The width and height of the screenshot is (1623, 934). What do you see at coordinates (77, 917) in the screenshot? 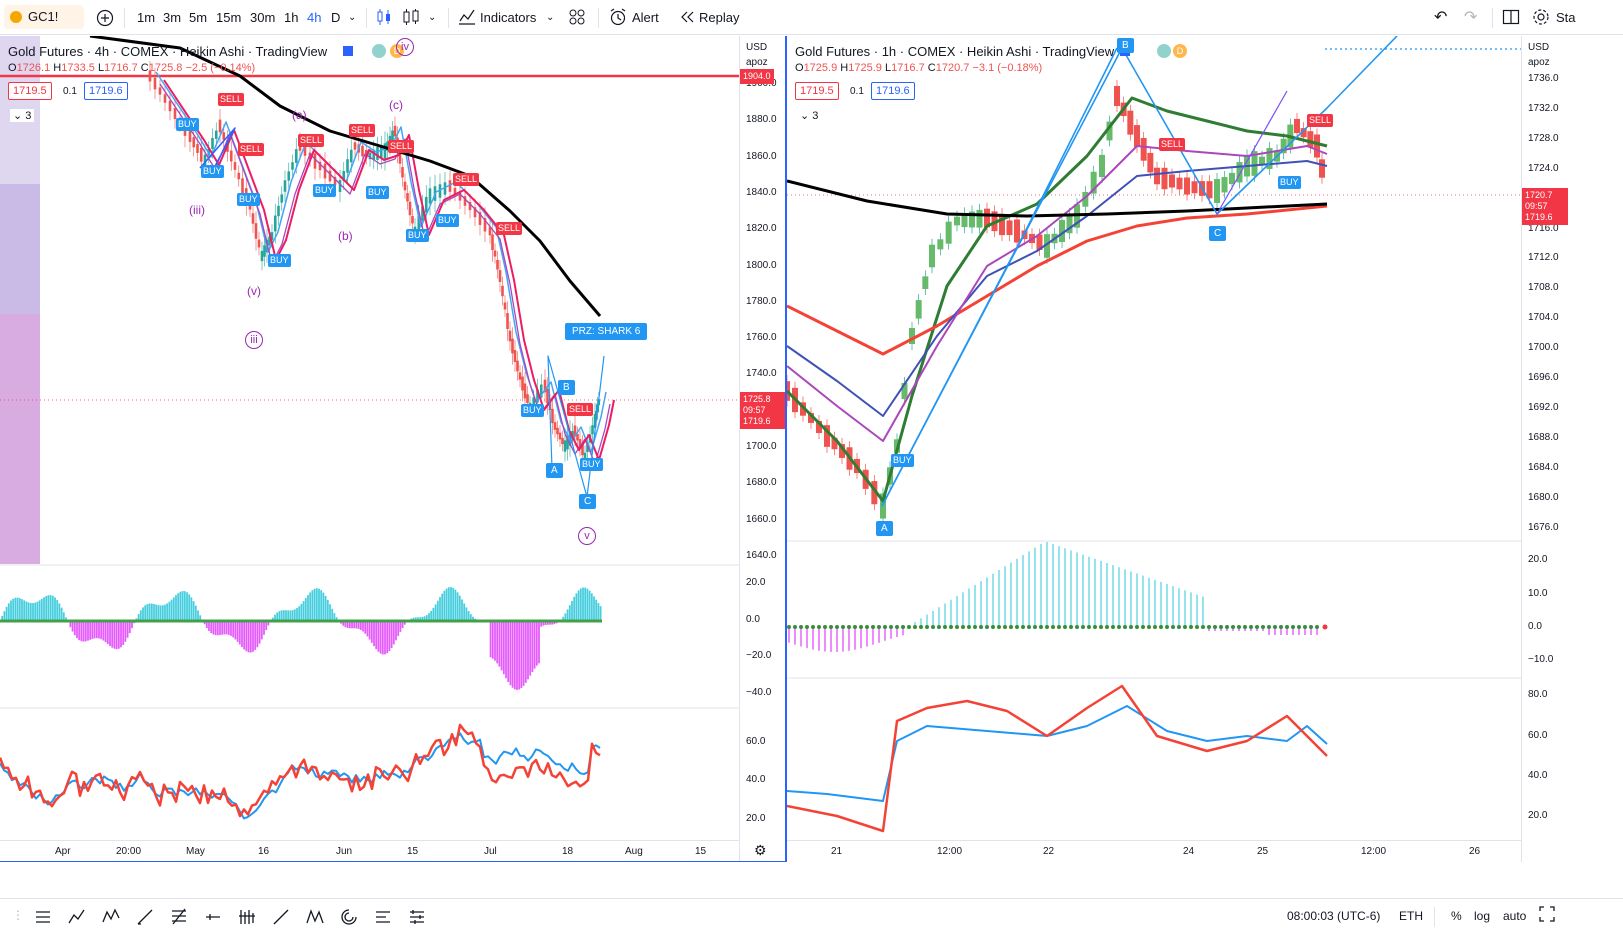
I see `trend-abc-icon` at bounding box center [77, 917].